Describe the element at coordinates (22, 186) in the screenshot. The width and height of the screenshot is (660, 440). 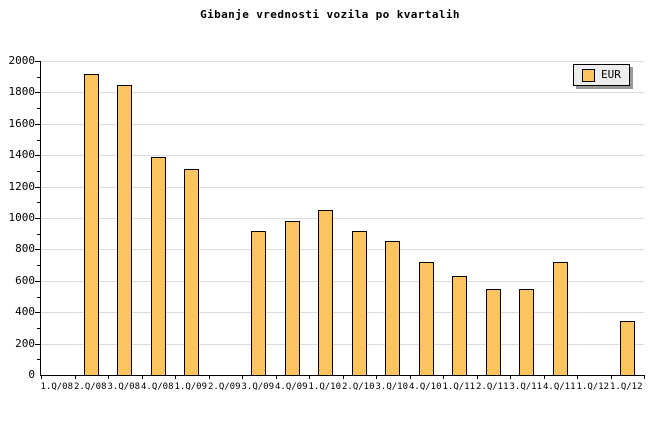
I see `y-axis-label: 1200` at that location.